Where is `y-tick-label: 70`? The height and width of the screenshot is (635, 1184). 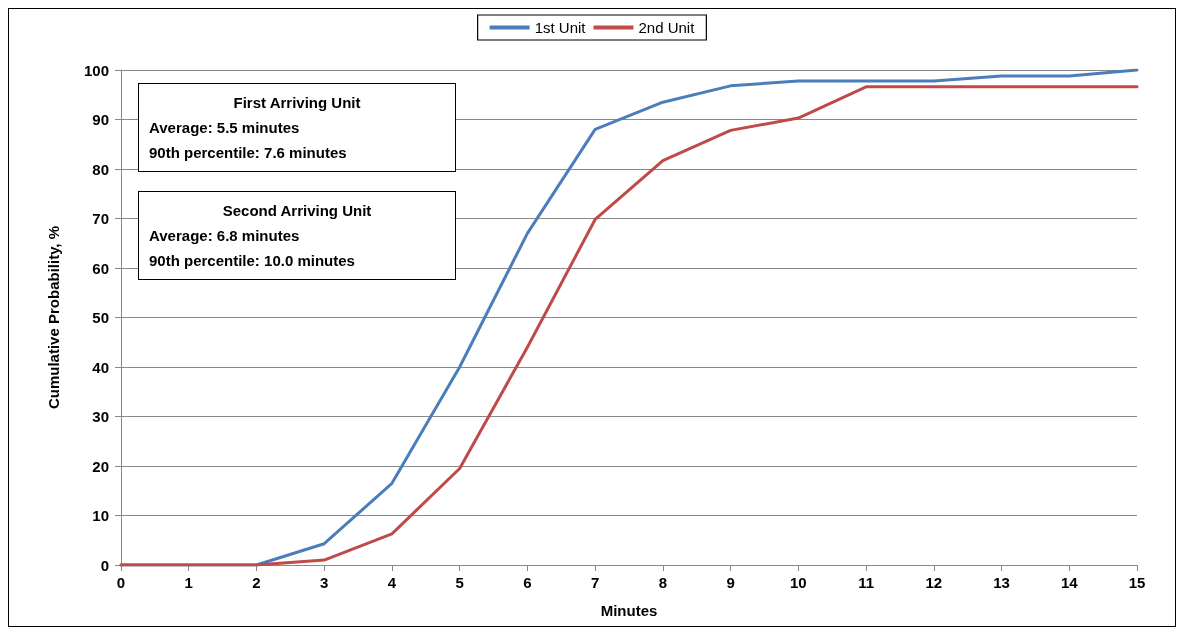
y-tick-label: 70 is located at coordinates (100, 218).